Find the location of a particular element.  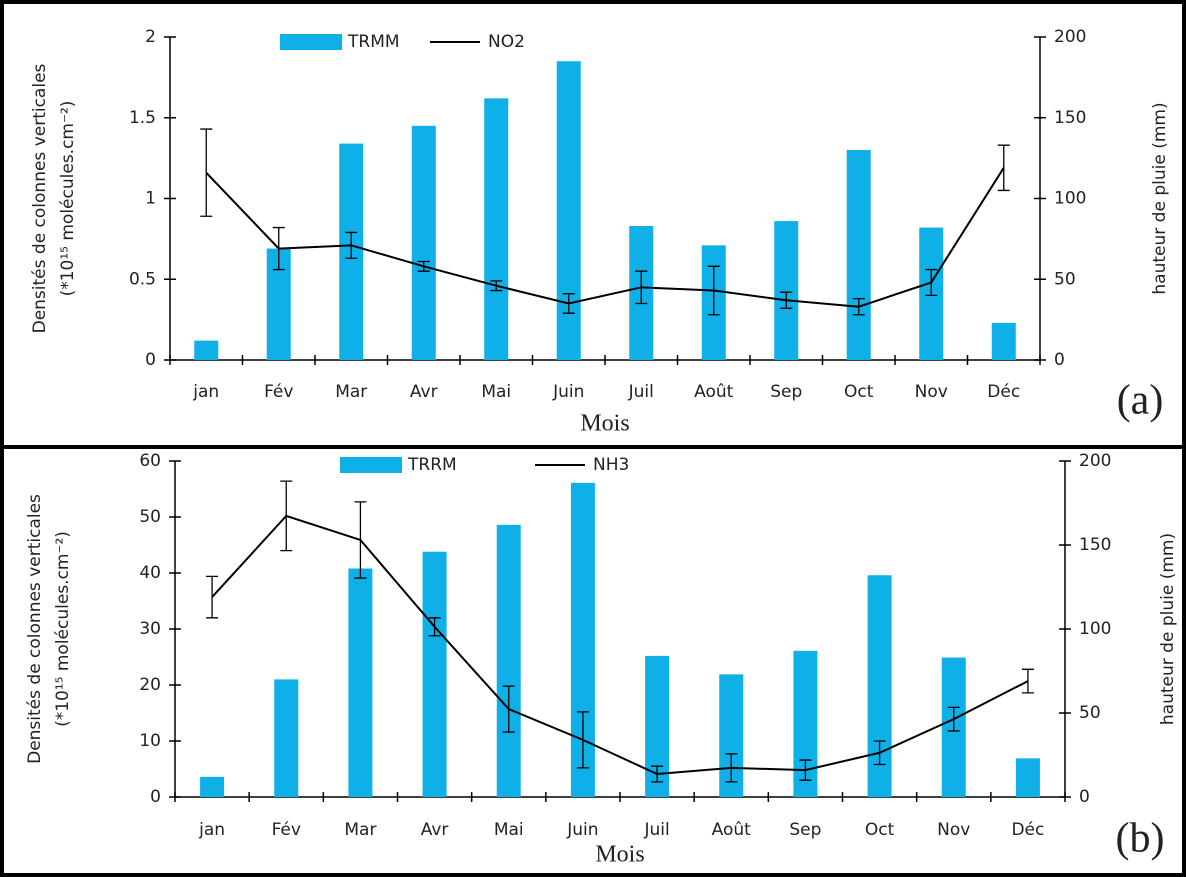

x-tick-label: Déc is located at coordinates (1003, 392).